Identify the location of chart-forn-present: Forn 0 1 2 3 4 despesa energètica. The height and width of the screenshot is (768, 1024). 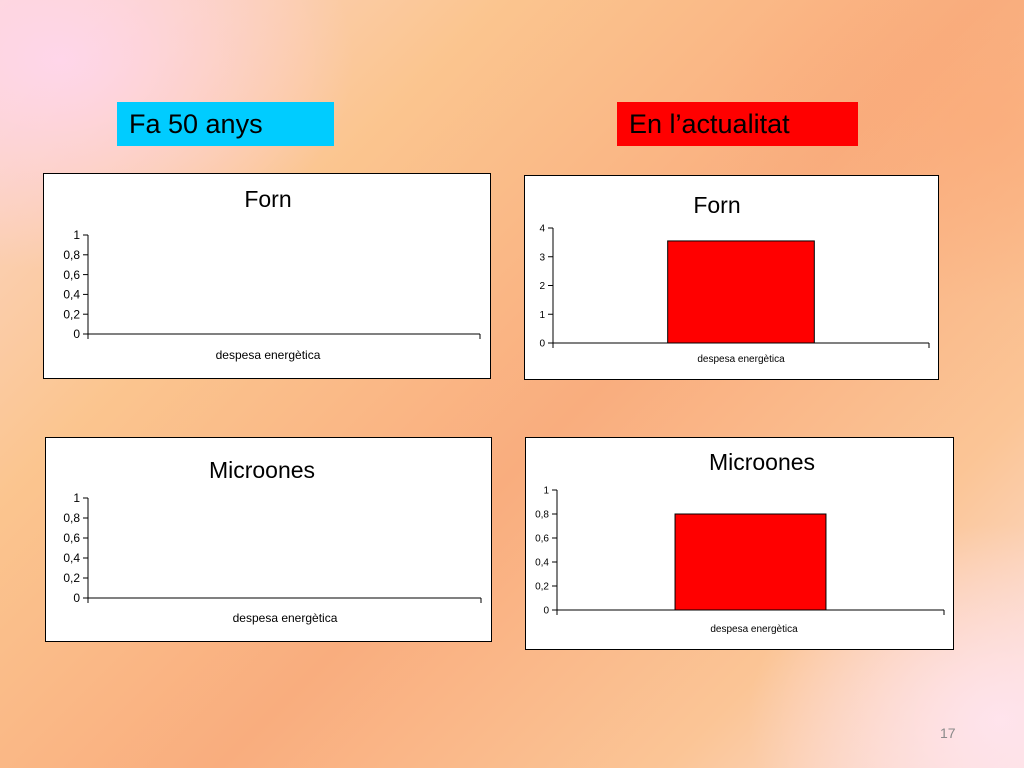
(731, 277).